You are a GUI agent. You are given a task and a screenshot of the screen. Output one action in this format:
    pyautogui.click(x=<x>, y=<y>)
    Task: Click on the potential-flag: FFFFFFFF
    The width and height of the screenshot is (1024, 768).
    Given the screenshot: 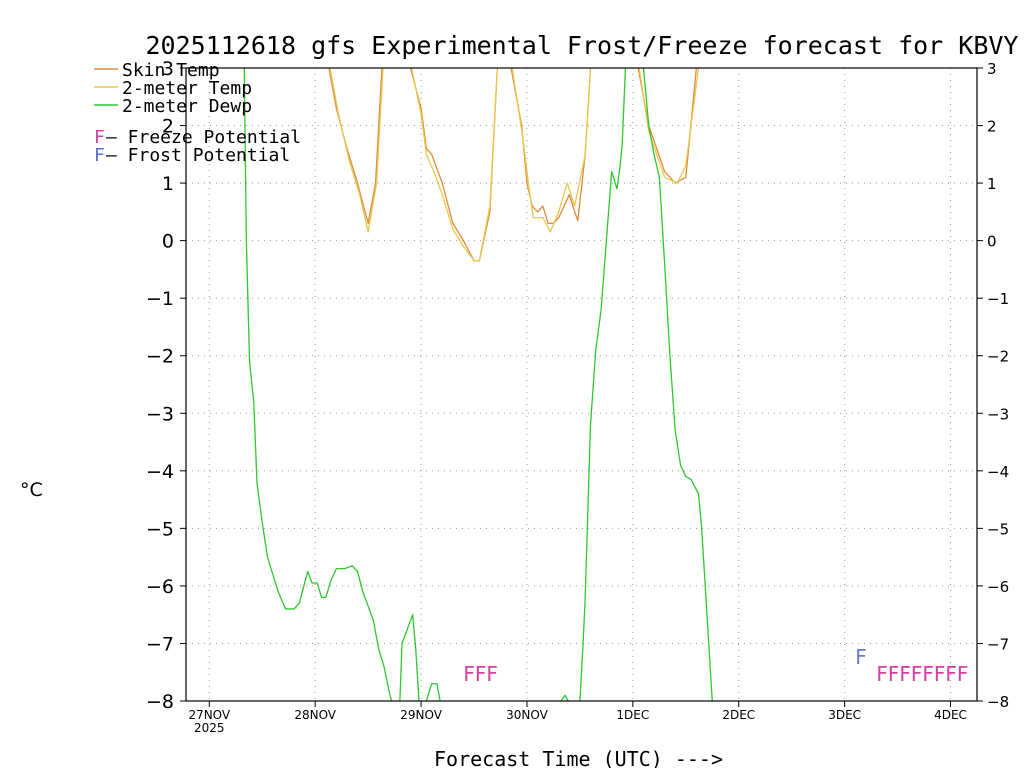 What is the action you would take?
    pyautogui.click(x=922, y=674)
    